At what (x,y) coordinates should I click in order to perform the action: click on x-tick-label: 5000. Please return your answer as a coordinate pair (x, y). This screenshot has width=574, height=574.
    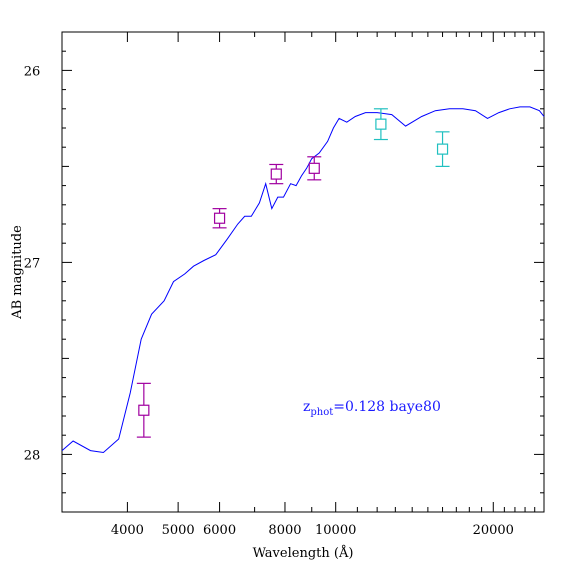
    Looking at the image, I should click on (178, 530).